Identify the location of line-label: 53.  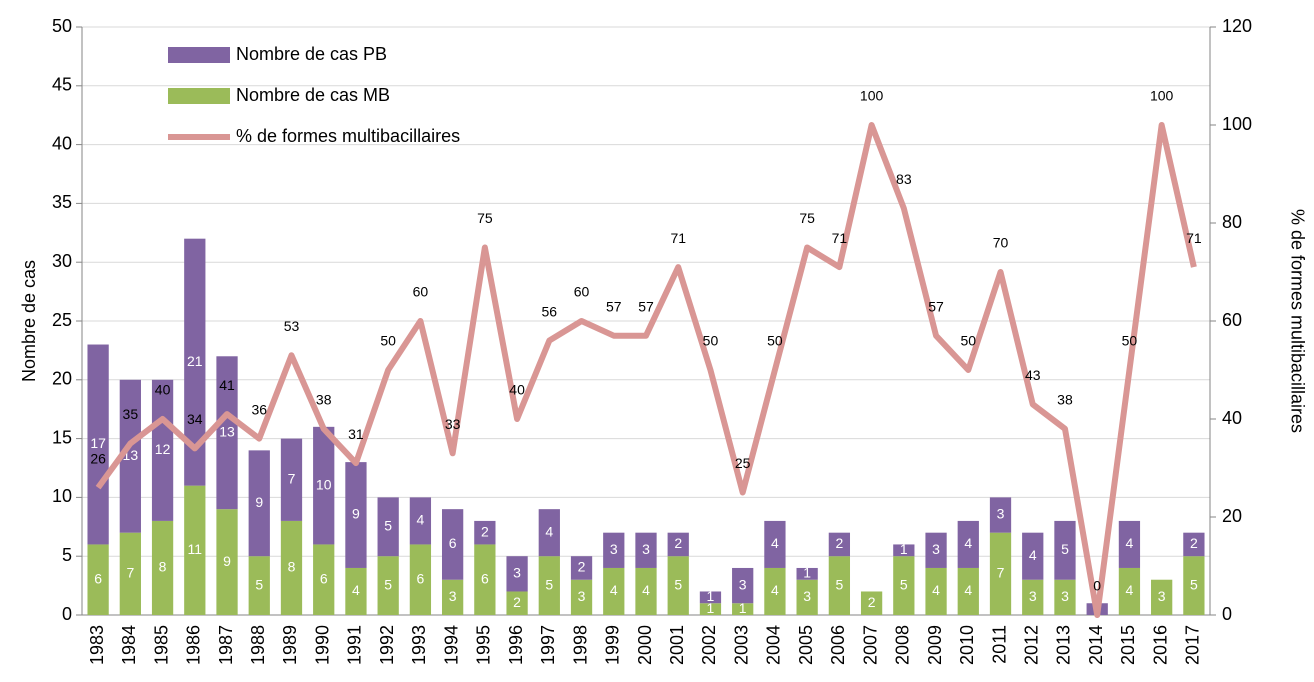
(292, 326).